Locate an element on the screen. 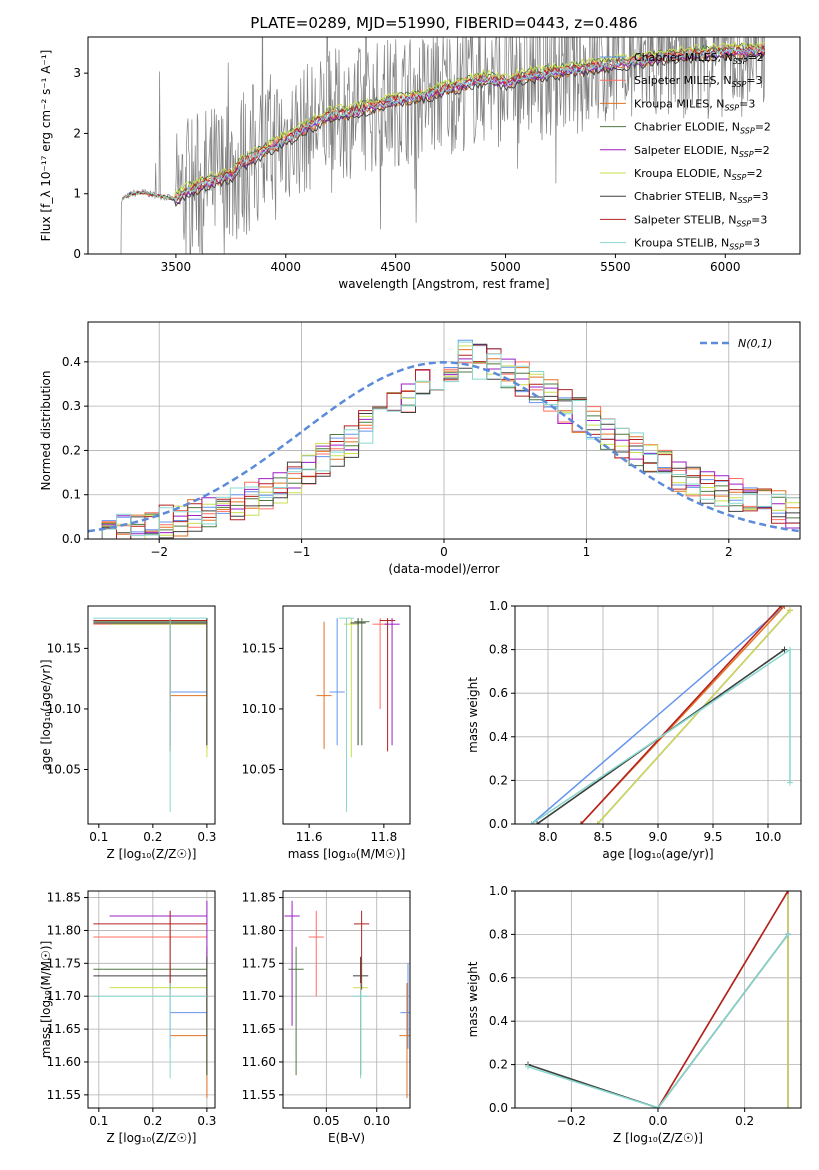 The width and height of the screenshot is (819, 1170). x-tick-label: 0.10 is located at coordinates (376, 1121).